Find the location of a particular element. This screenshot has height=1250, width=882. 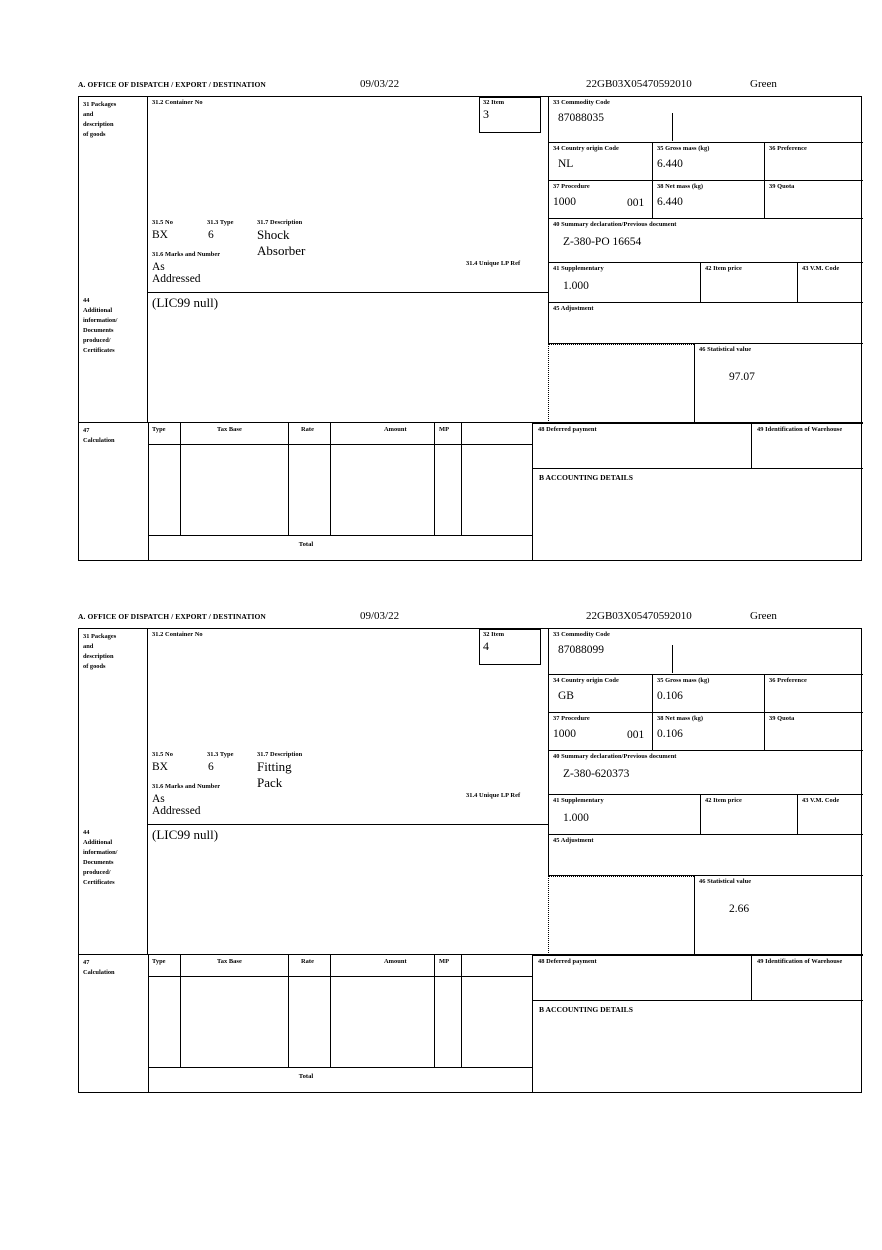

accounting-details-label: B ACCOUNTING DETAILS is located at coordinates (586, 477).